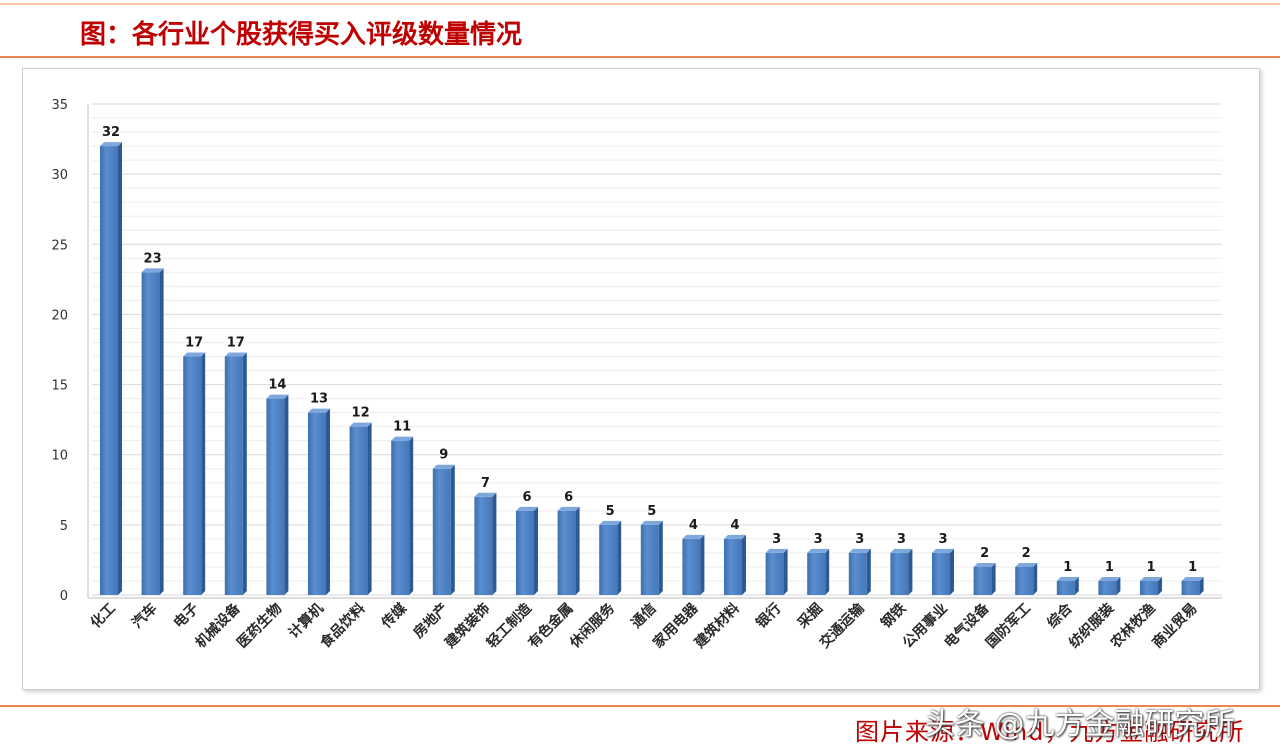 The height and width of the screenshot is (754, 1280). What do you see at coordinates (194, 343) in the screenshot?
I see `data-label-2: 17` at bounding box center [194, 343].